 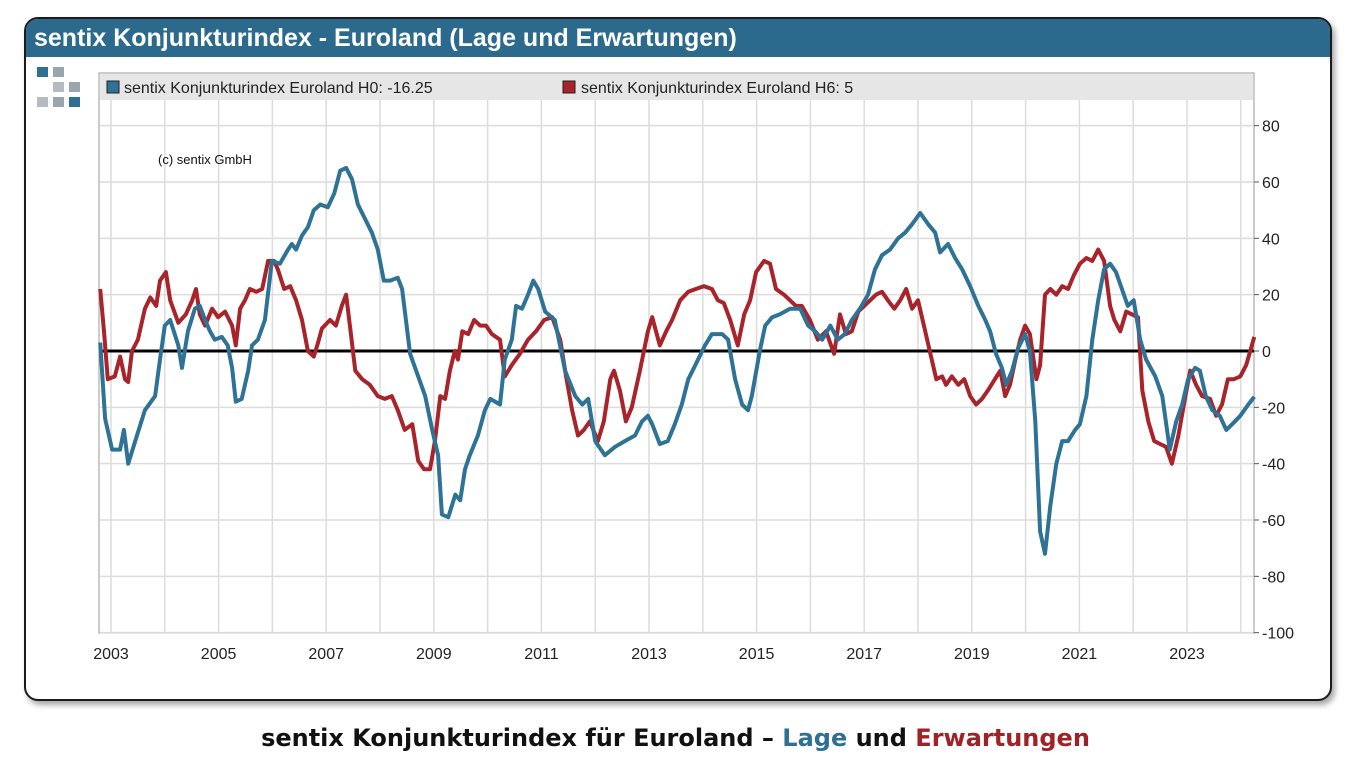 What do you see at coordinates (815, 738) in the screenshot?
I see `caption-lage: Lage` at bounding box center [815, 738].